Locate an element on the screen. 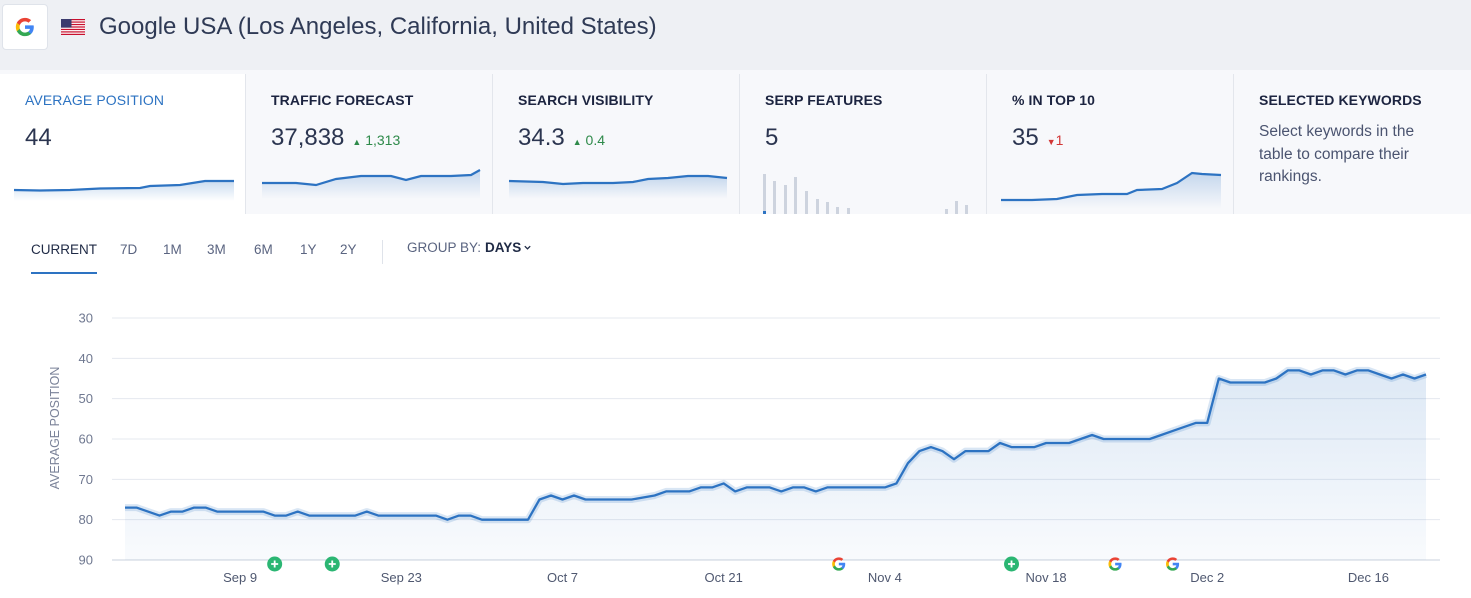  us-flag-icon is located at coordinates (73, 27).